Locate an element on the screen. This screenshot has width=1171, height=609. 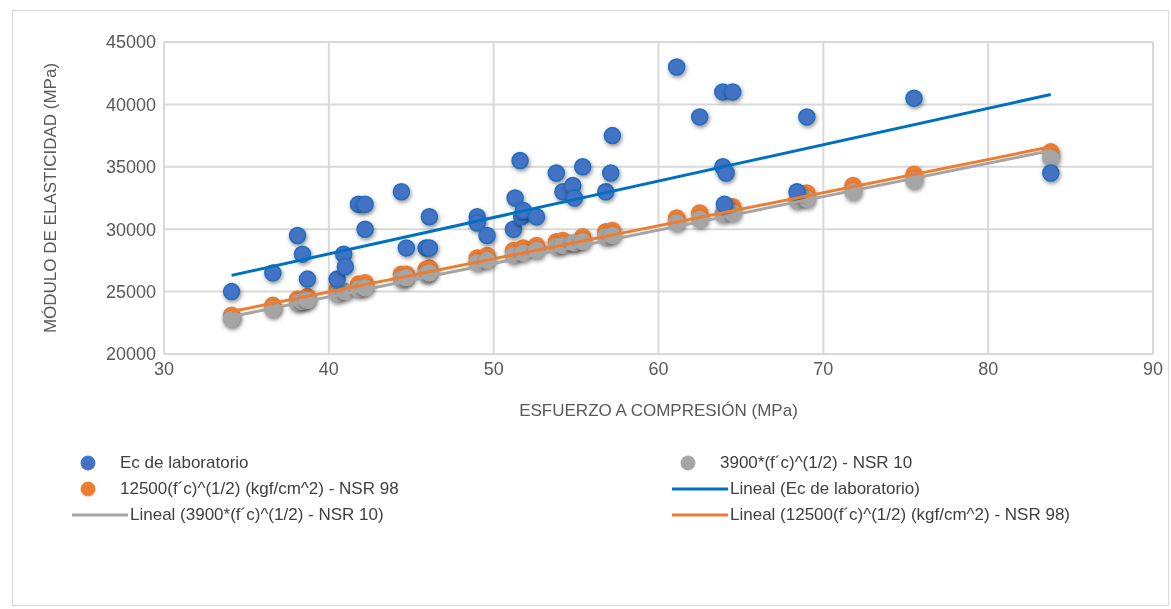
y-tick-label: 20000 is located at coordinates (130, 354).